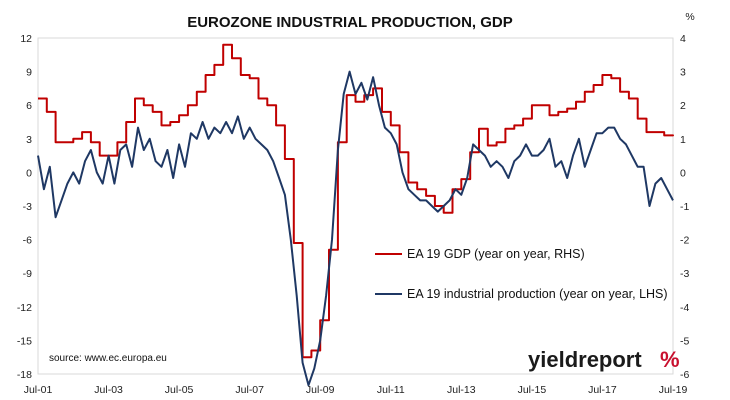  What do you see at coordinates (670, 359) in the screenshot?
I see `brand-percent-mark: %` at bounding box center [670, 359].